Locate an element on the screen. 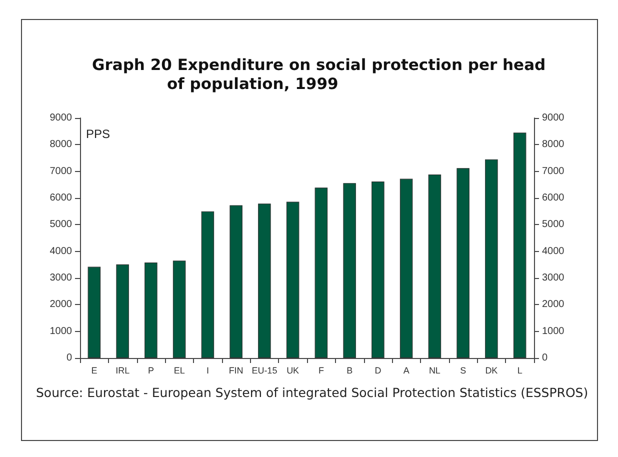  x-tick-label: NL is located at coordinates (434, 371).